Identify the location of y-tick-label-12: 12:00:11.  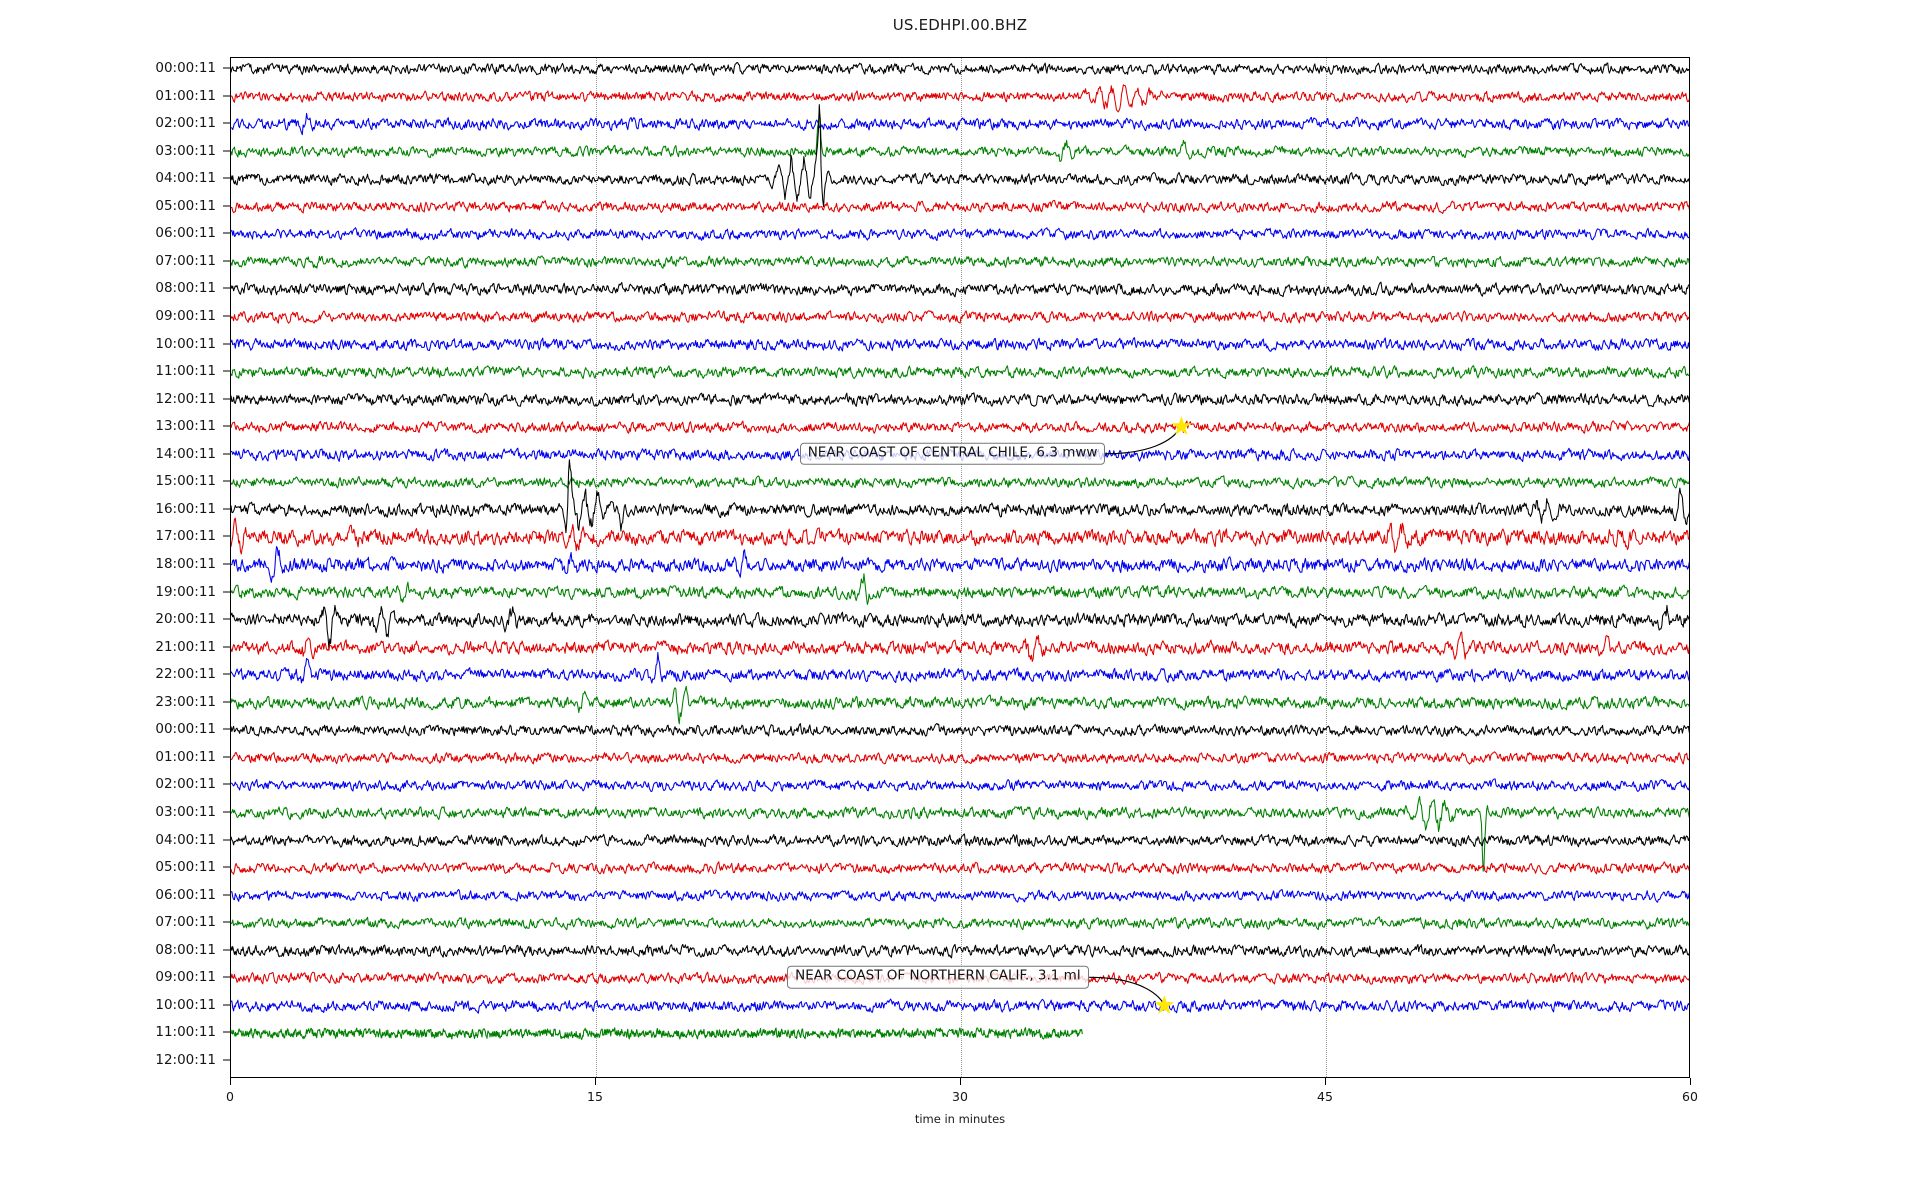
(185, 398).